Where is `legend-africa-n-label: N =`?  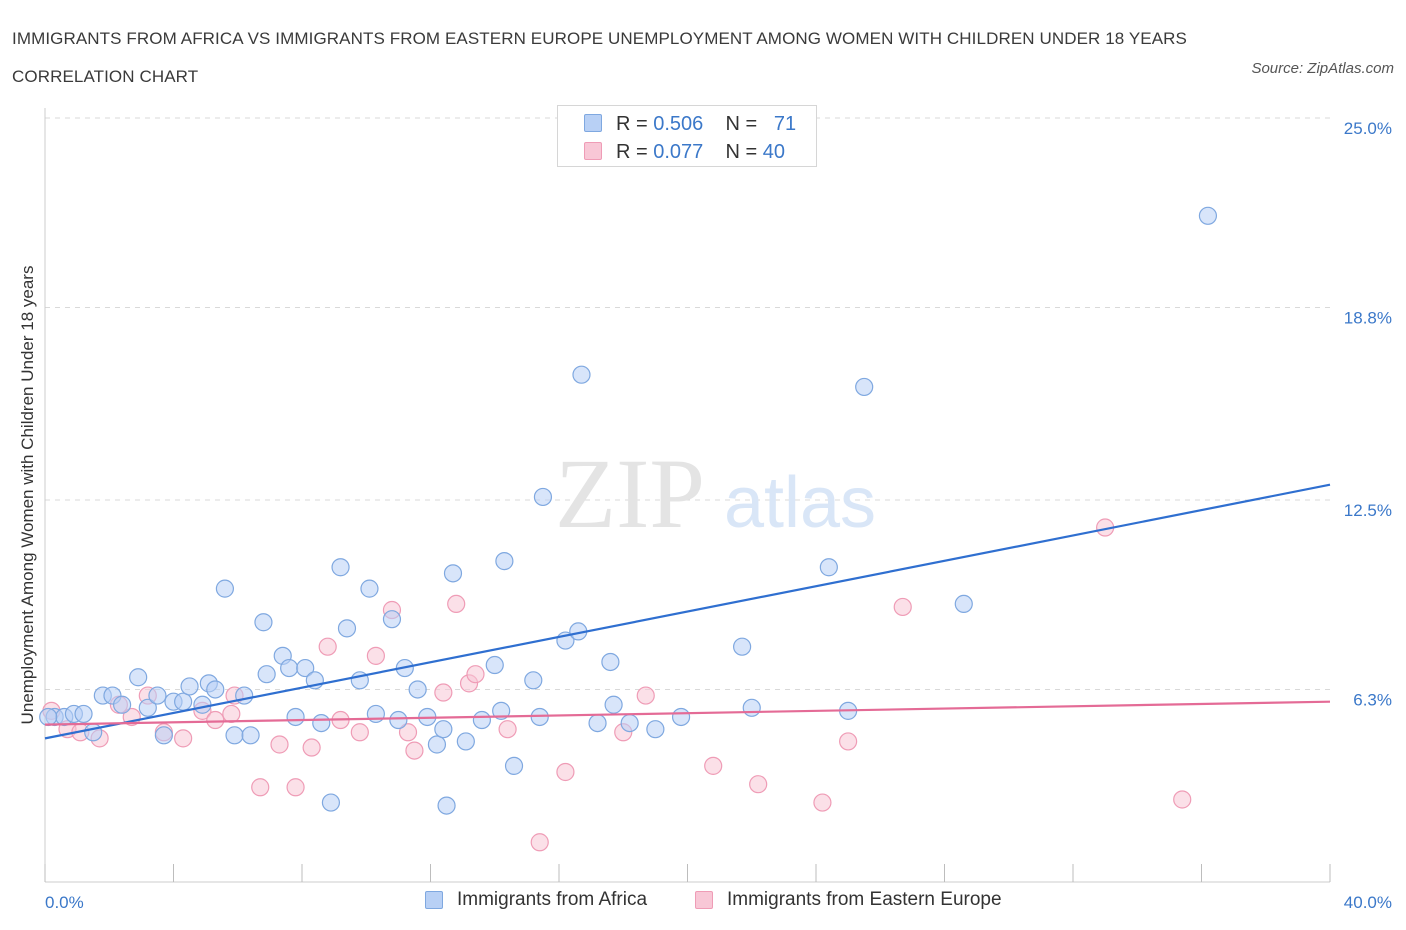
legend-africa-n-label: N = is located at coordinates (741, 124).